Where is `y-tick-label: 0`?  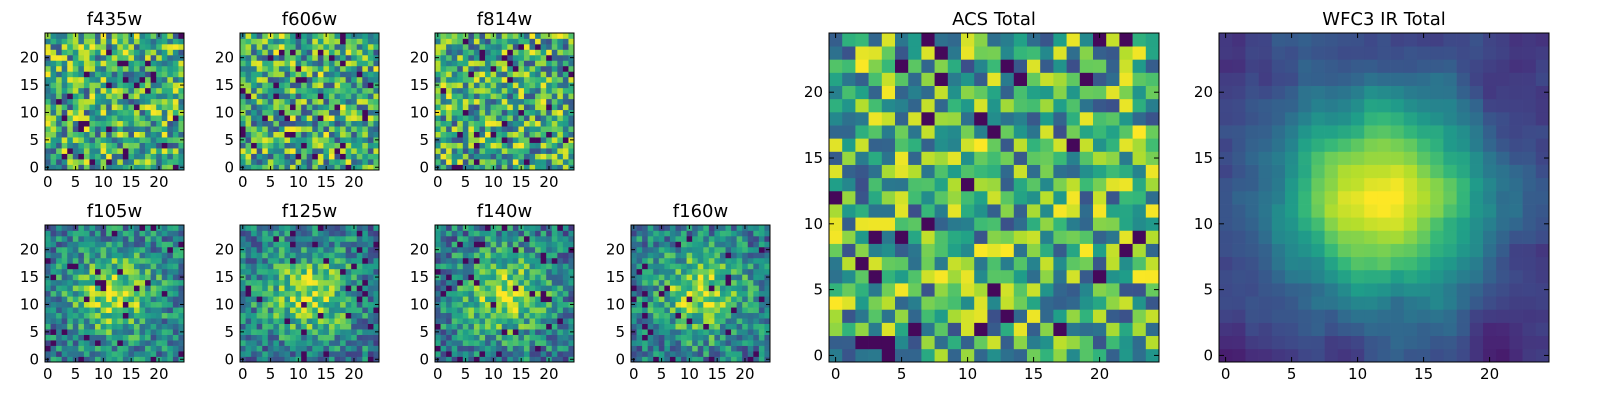
y-tick-label: 0 is located at coordinates (229, 359).